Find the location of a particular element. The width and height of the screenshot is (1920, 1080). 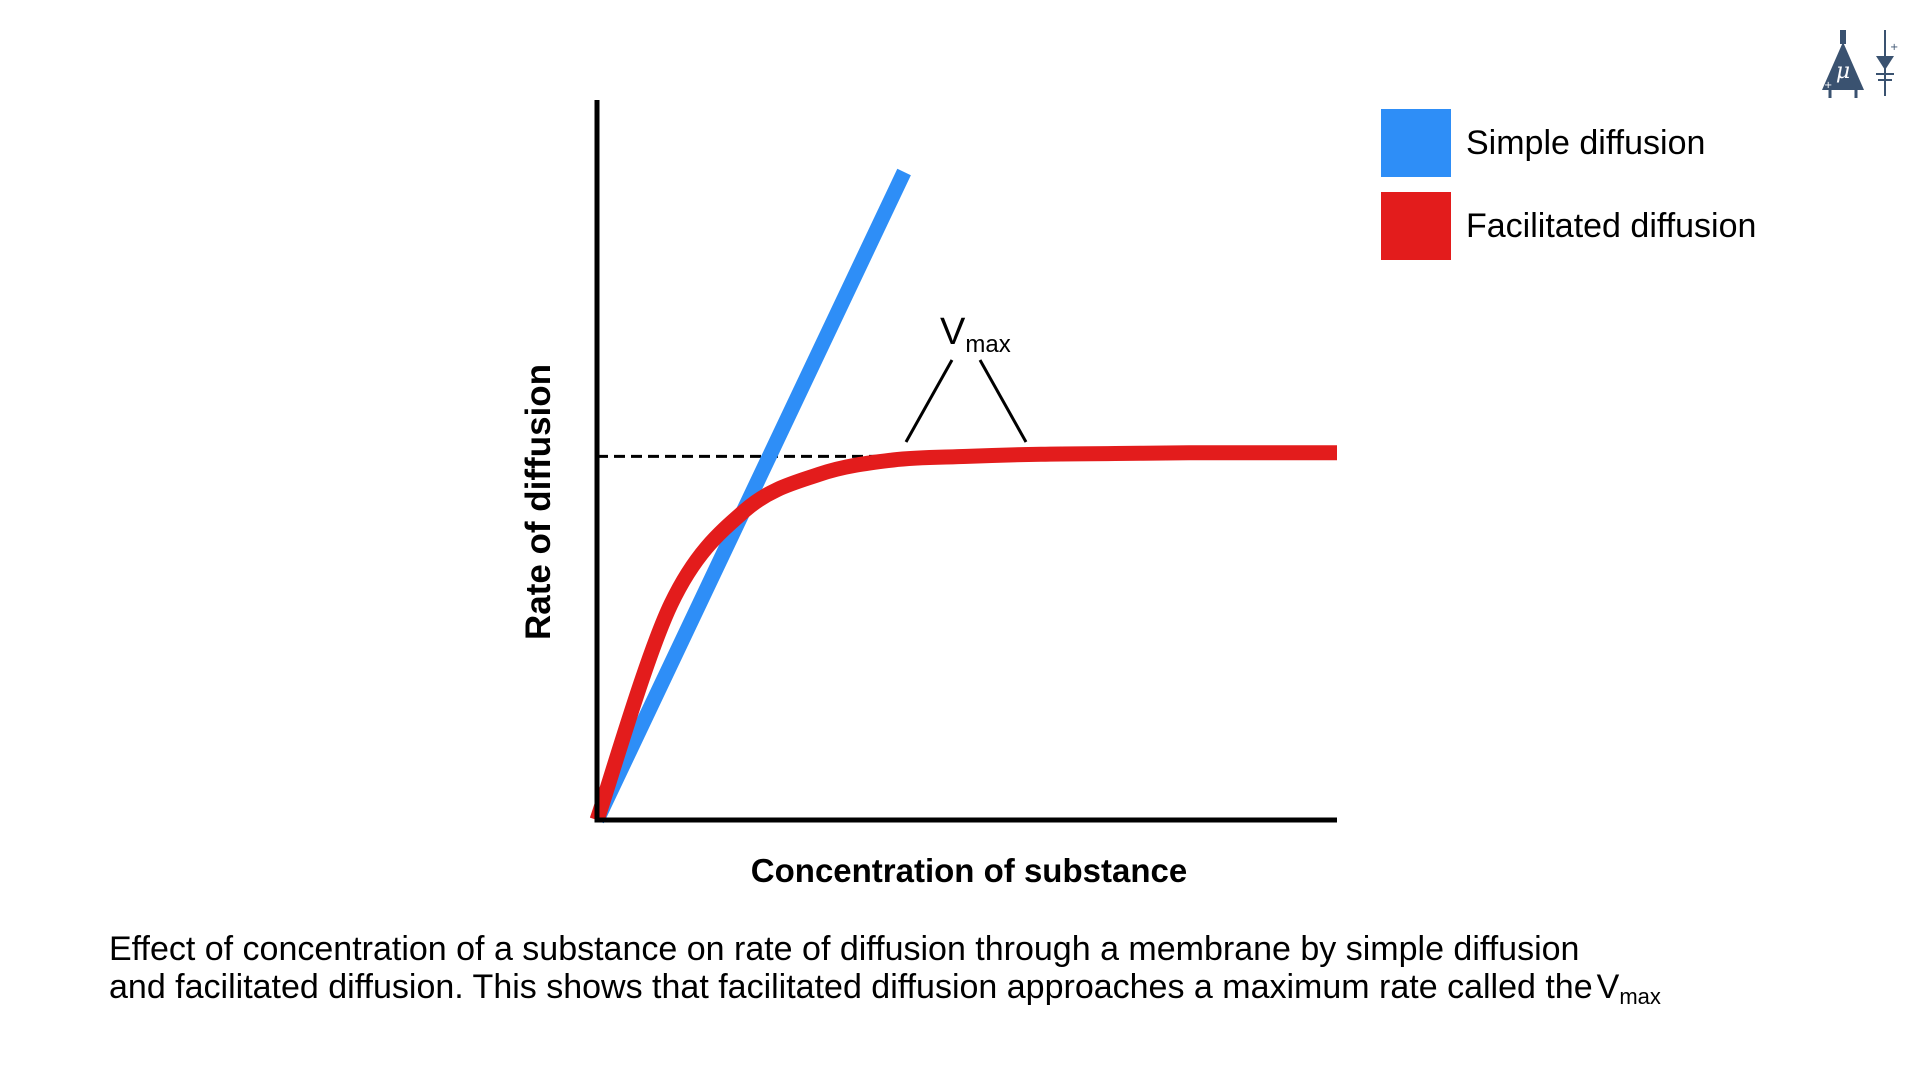

caption-vmax-sub: max is located at coordinates (1640, 996).